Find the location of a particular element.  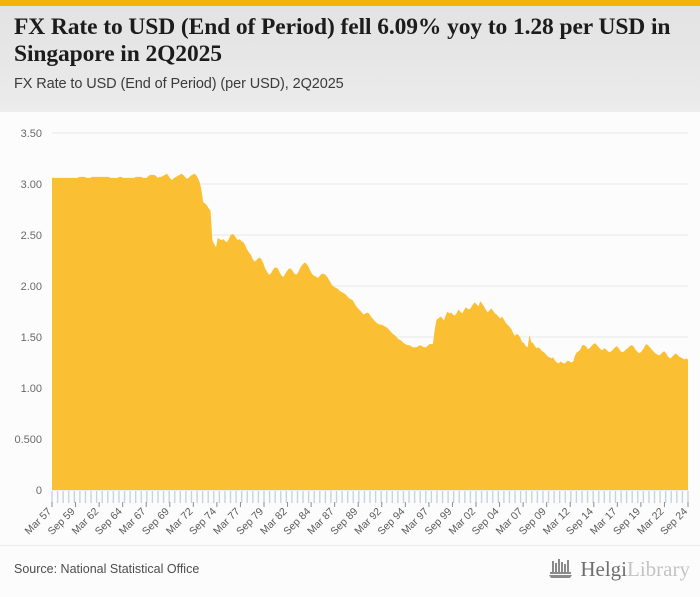

svg-text: 0.500 is located at coordinates (28, 440).